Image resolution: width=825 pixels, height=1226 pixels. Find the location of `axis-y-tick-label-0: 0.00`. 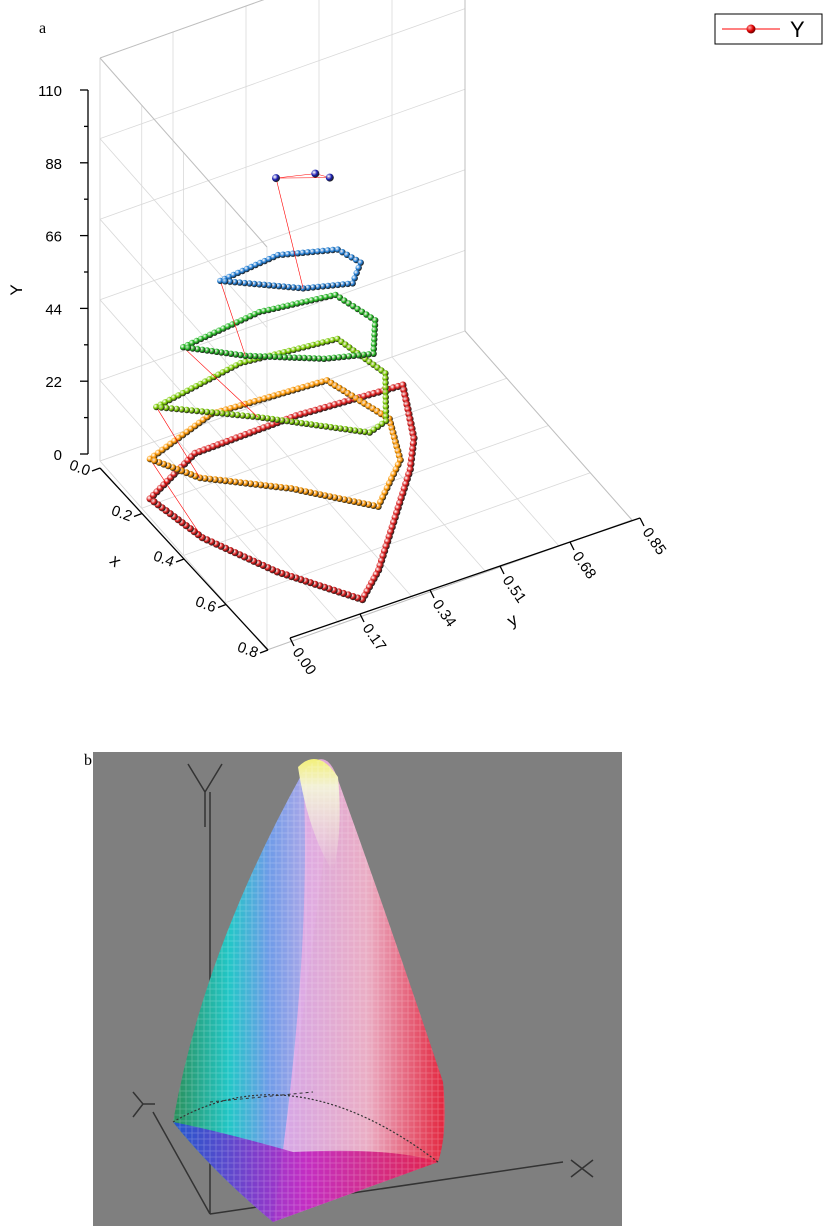

axis-y-tick-label-0: 0.00 is located at coordinates (304, 662).